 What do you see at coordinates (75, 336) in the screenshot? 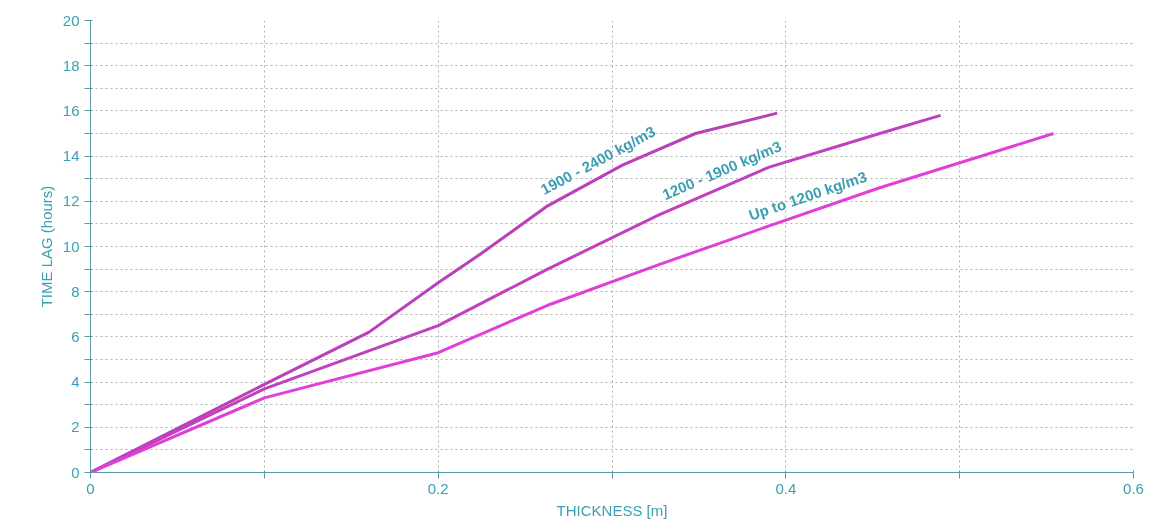
I see `y-tick-label: 6` at bounding box center [75, 336].